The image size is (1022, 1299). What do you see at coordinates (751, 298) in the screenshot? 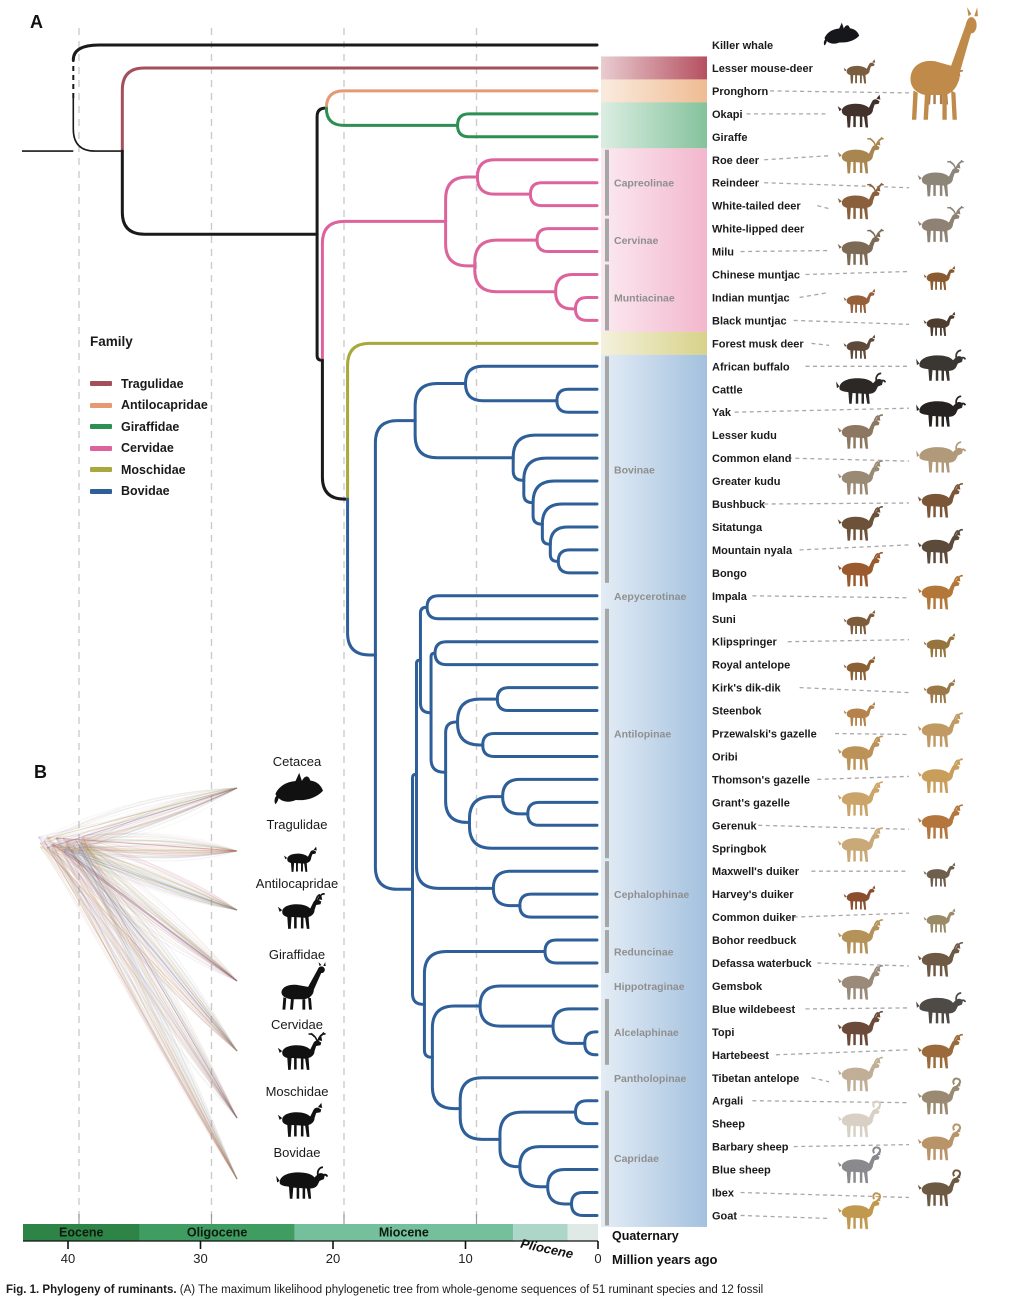
I see `species-label: Indian muntjac` at bounding box center [751, 298].